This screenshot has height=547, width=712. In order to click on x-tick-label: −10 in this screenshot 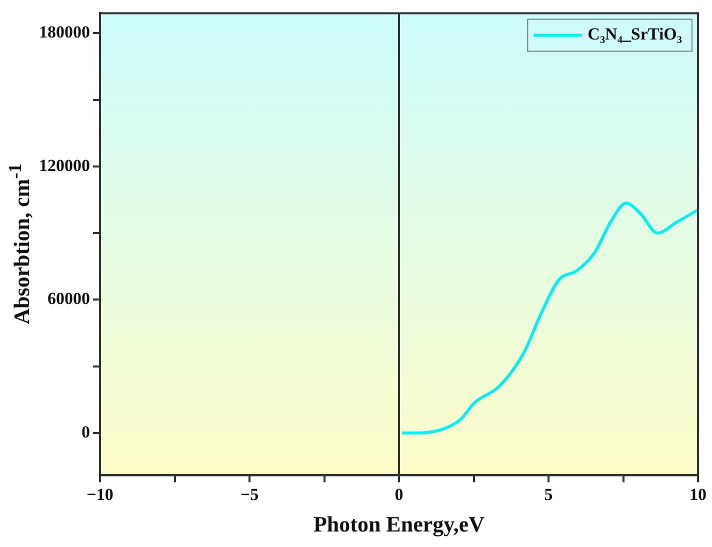, I will do `click(100, 494)`.